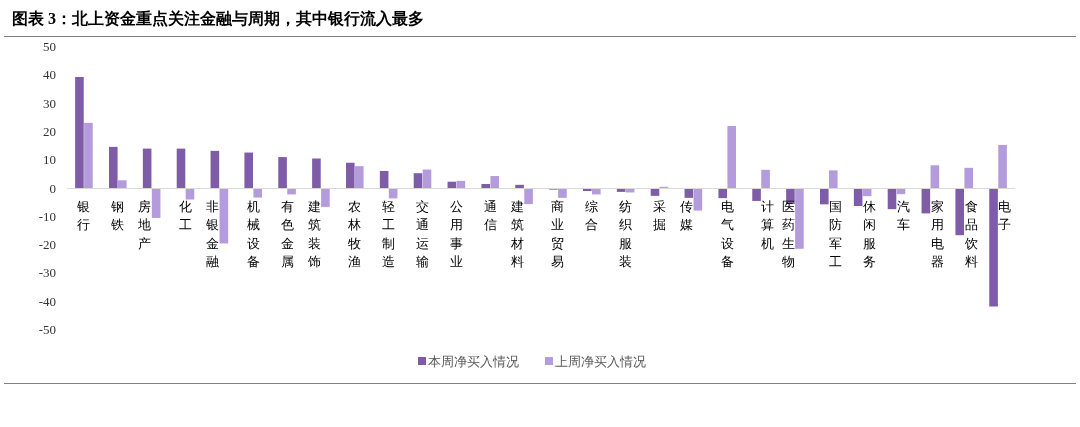  Describe the element at coordinates (218, 18) in the screenshot. I see `title: 图表 3：北上资金重点关注金融与周期，其中银行流入最多` at that location.